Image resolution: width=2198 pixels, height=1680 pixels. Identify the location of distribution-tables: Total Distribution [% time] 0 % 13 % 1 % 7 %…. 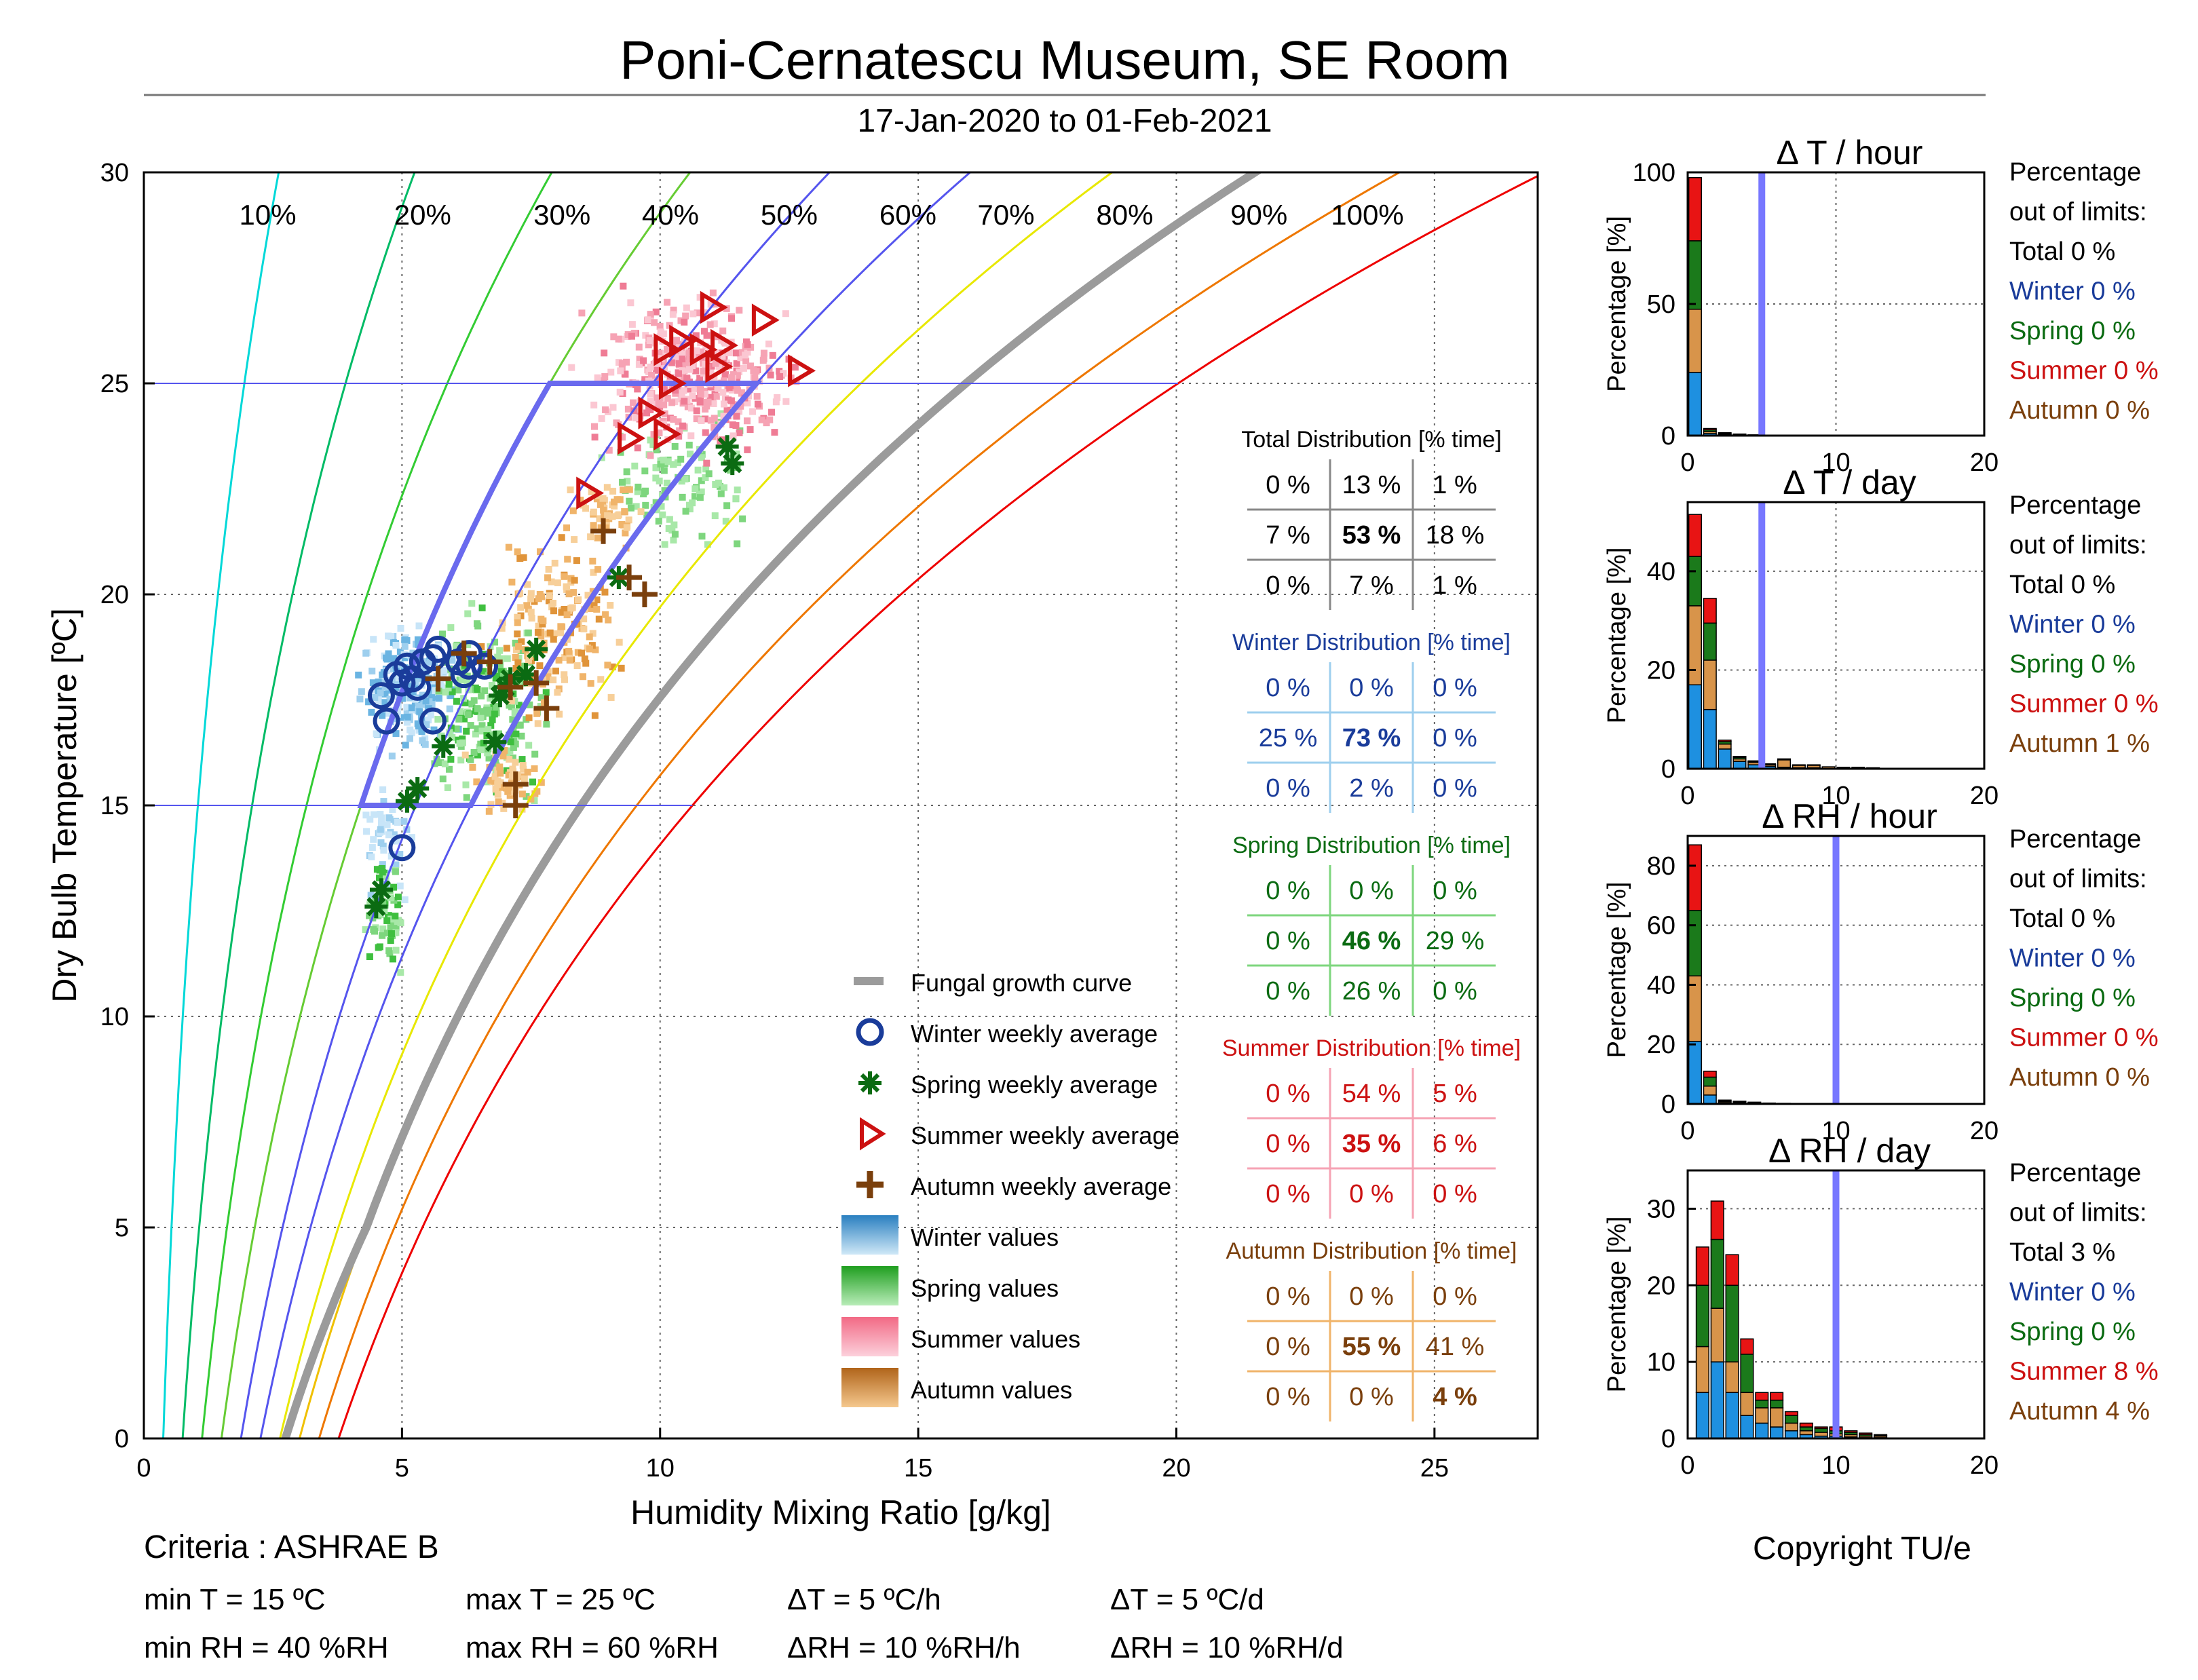
(1371, 924).